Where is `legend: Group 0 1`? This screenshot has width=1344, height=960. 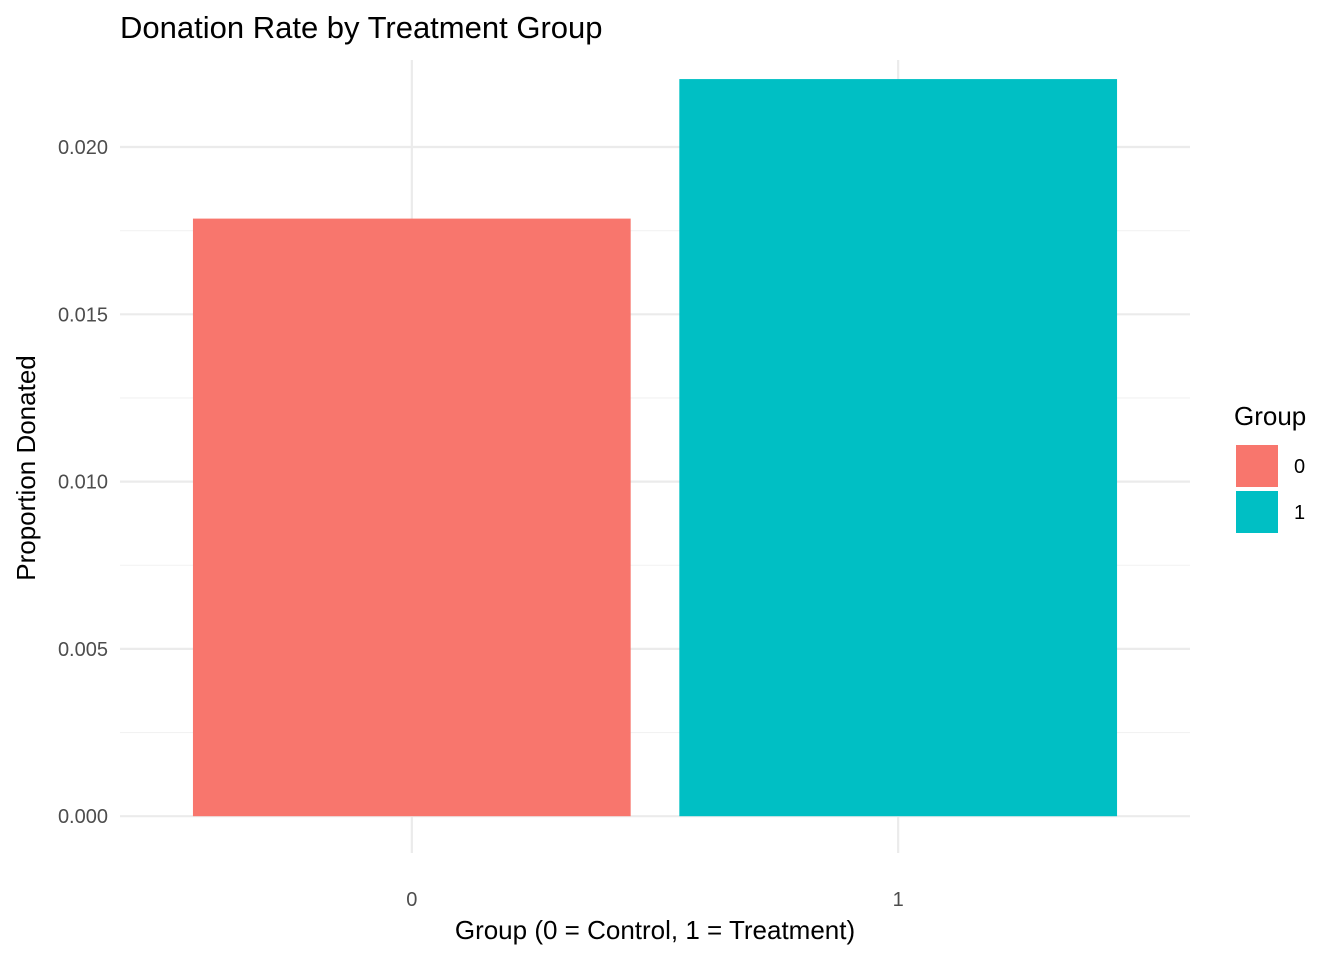
legend: Group 0 1 is located at coordinates (1270, 467).